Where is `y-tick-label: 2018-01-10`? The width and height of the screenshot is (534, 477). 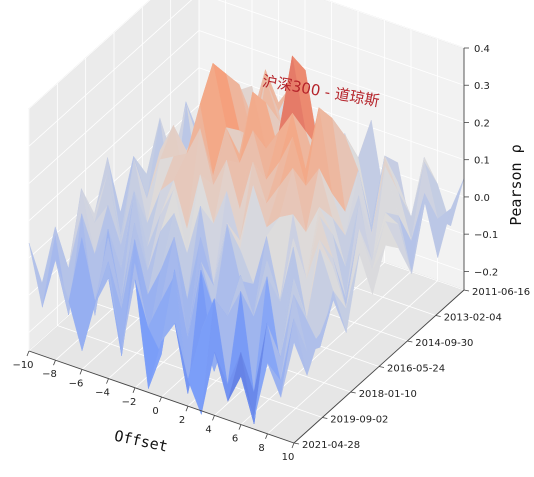 y-tick-label: 2018-01-10 is located at coordinates (388, 394).